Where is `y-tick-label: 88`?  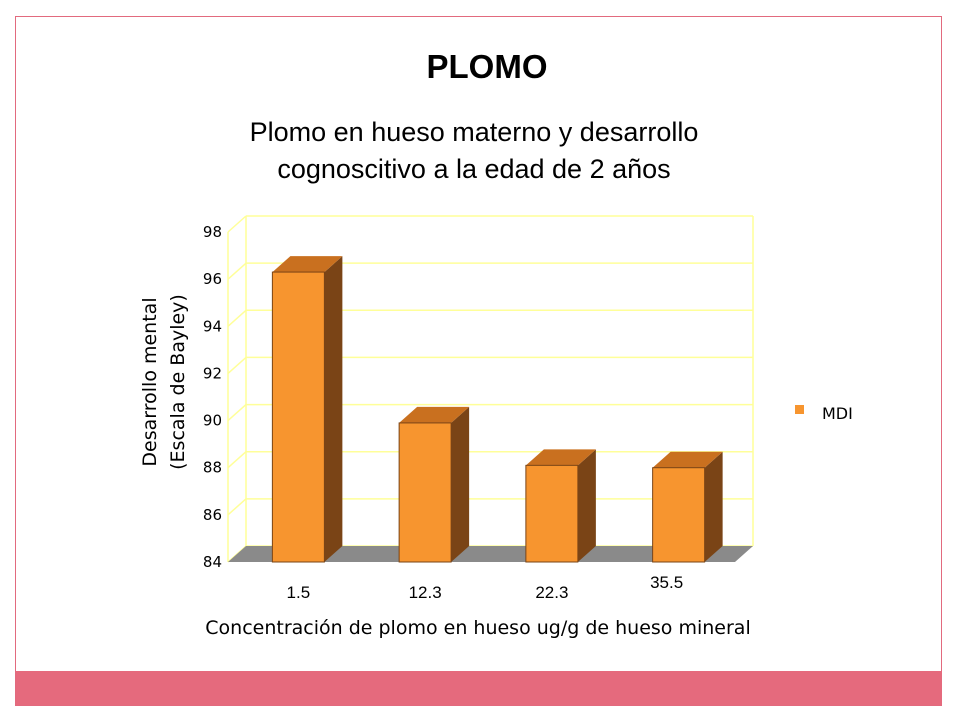 y-tick-label: 88 is located at coordinates (212, 468).